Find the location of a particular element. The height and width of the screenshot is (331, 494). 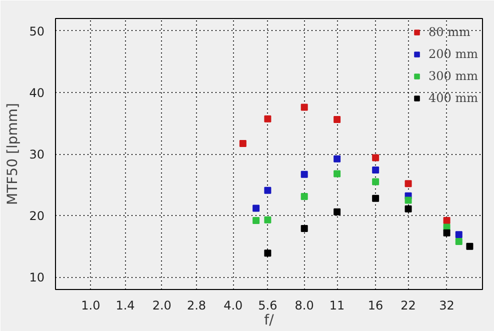

y-tick-label: 20 is located at coordinates (37, 216).